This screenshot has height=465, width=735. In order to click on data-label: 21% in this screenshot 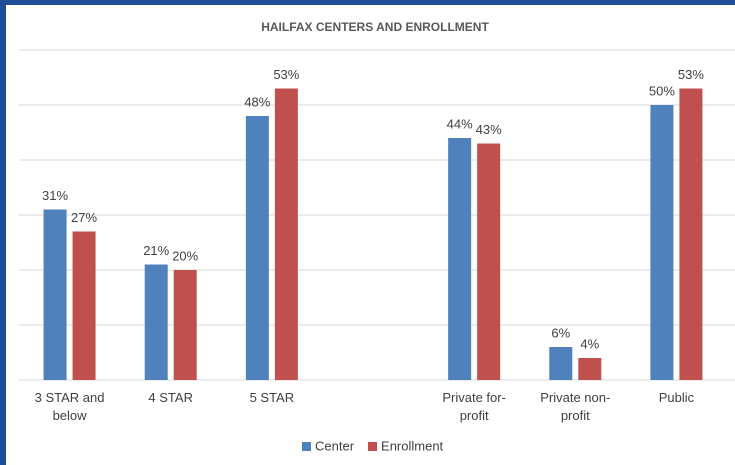, I will do `click(156, 250)`.